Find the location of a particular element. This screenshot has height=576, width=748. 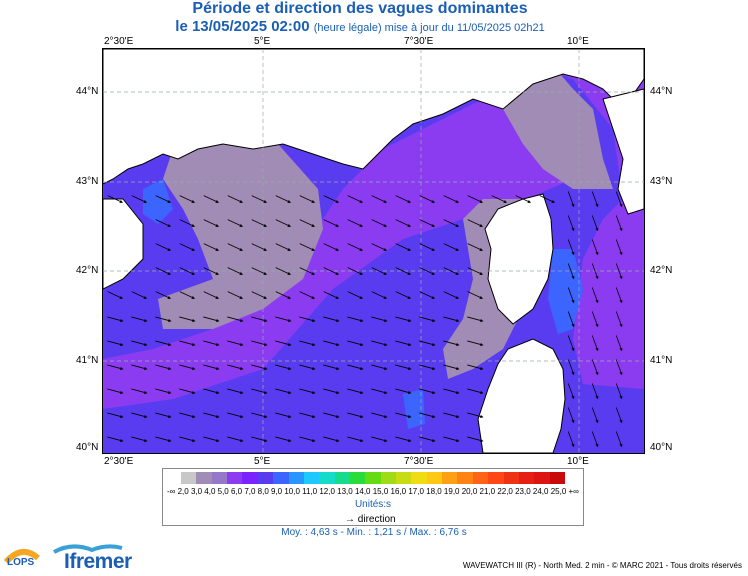

colorbar-tick-label: 24,0 is located at coordinates (540, 491).